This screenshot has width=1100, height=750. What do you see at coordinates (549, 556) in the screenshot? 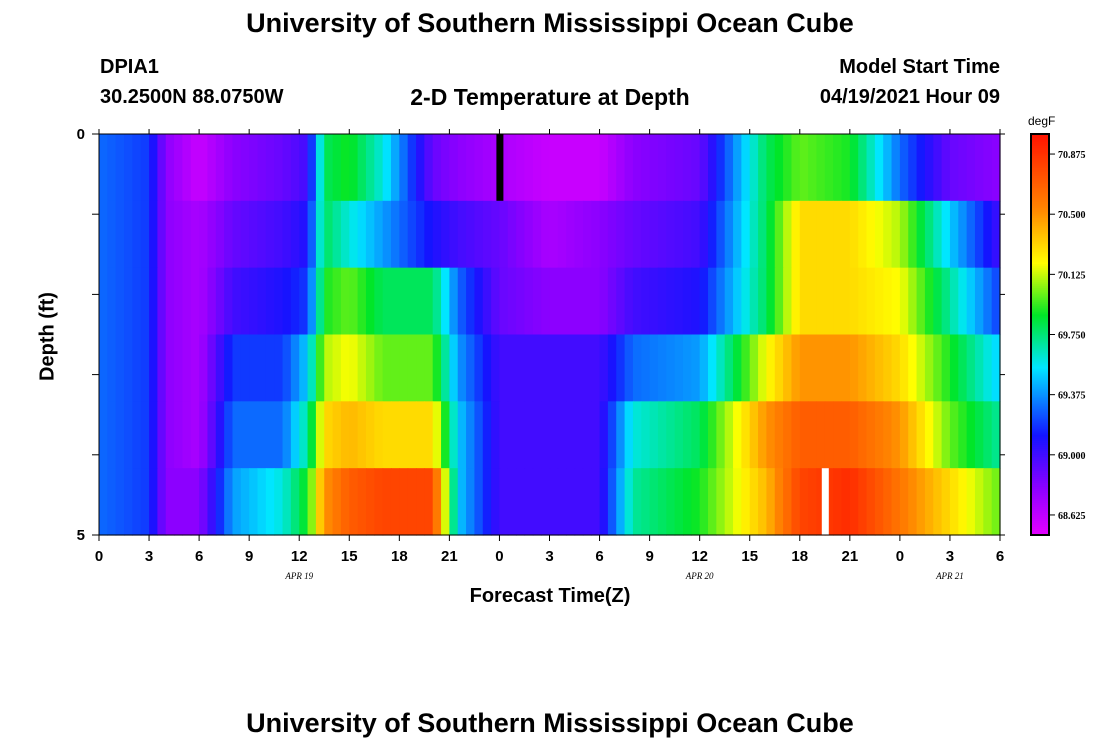
I see `x-tick-label: 3` at bounding box center [549, 556].